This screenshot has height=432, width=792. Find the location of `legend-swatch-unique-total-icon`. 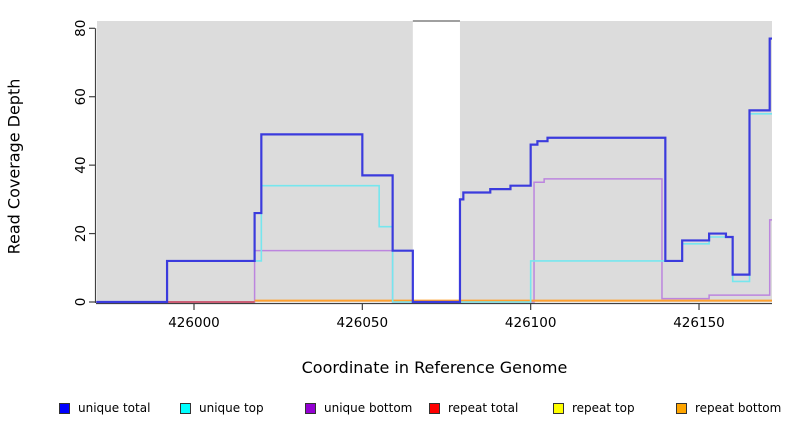

legend-swatch-unique-total-icon is located at coordinates (64, 408).